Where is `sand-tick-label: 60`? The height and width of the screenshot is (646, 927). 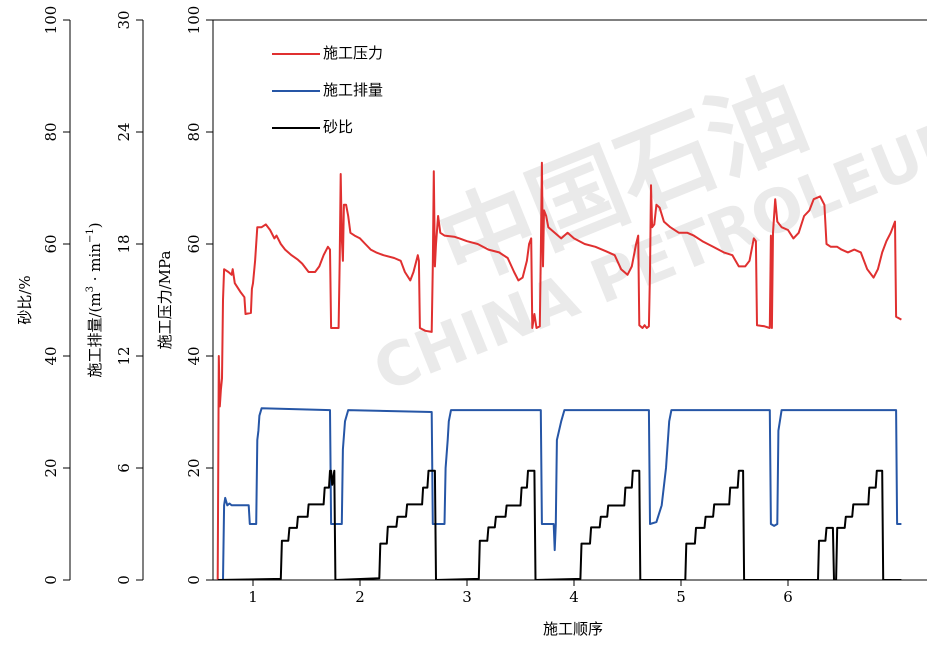
sand-tick-label: 60 is located at coordinates (51, 243).